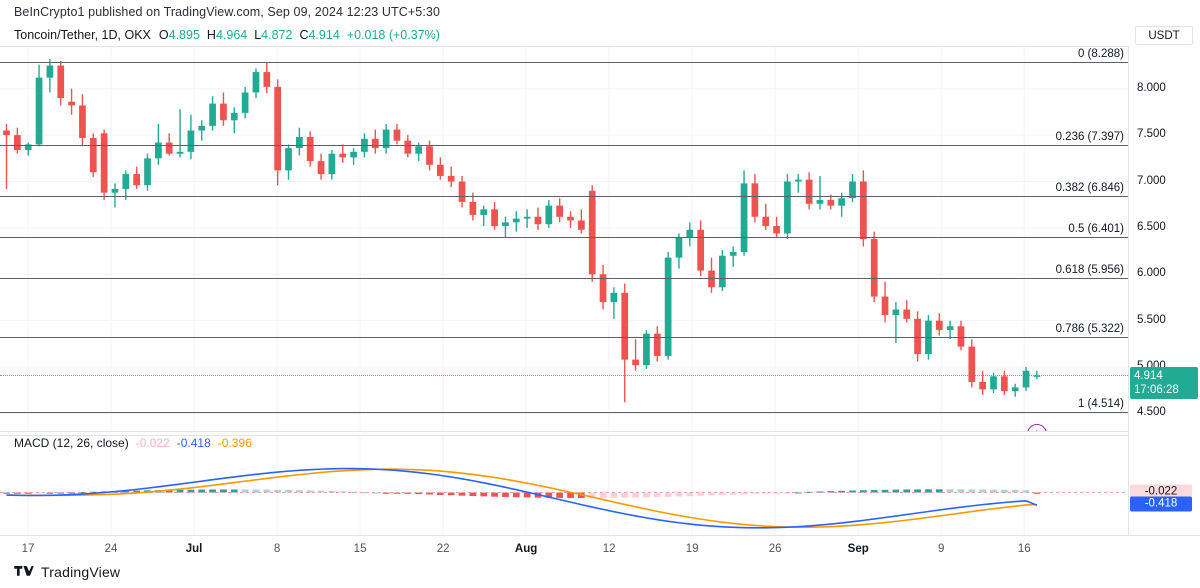  I want to click on fib-label: 0.382 (6.846), so click(1089, 187).